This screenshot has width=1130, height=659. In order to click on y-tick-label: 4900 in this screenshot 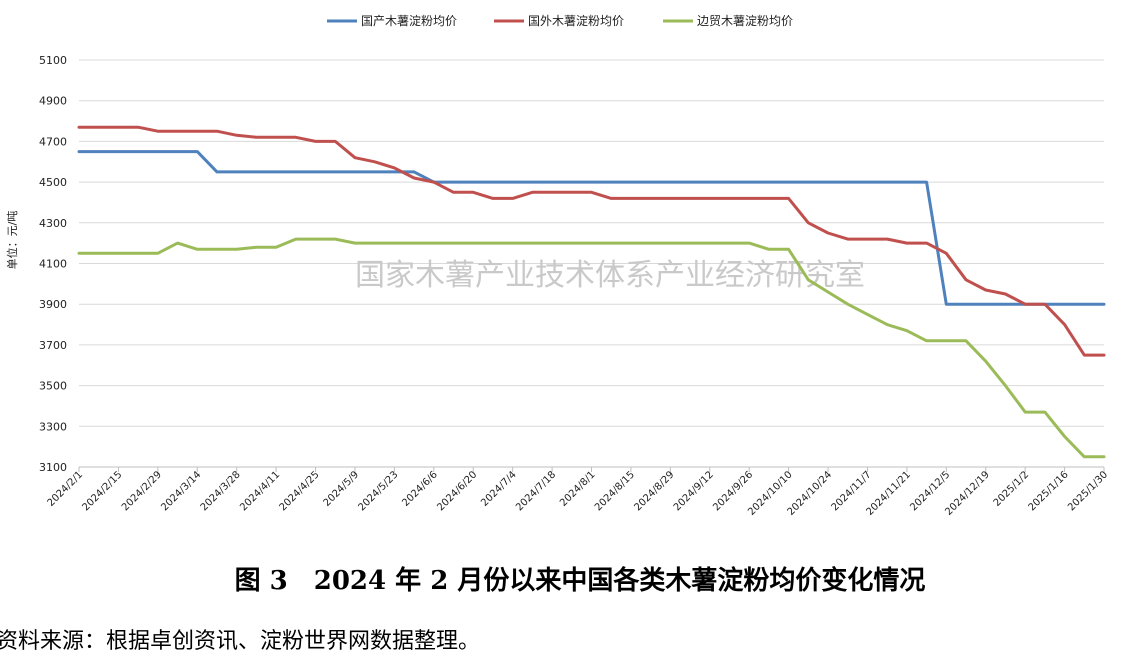, I will do `click(53, 101)`.